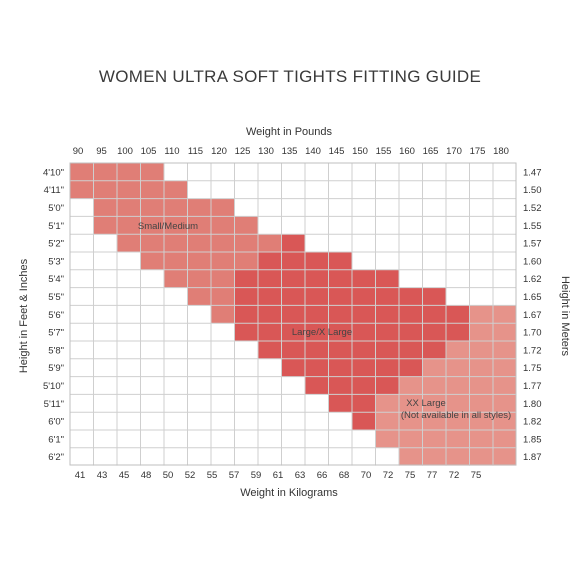 The height and width of the screenshot is (580, 580). I want to click on x-top-tick-label: 125, so click(243, 151).